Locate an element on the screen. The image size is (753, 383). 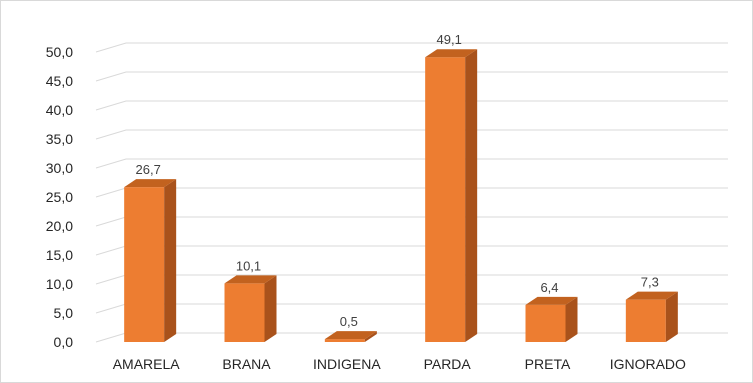
data-label: 49,1 is located at coordinates (449, 39).